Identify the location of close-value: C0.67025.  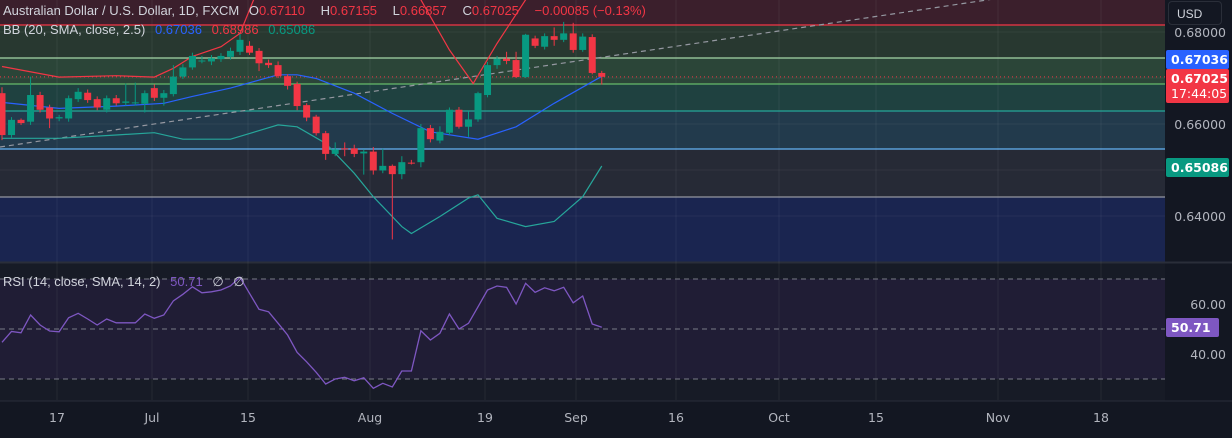
(494, 10).